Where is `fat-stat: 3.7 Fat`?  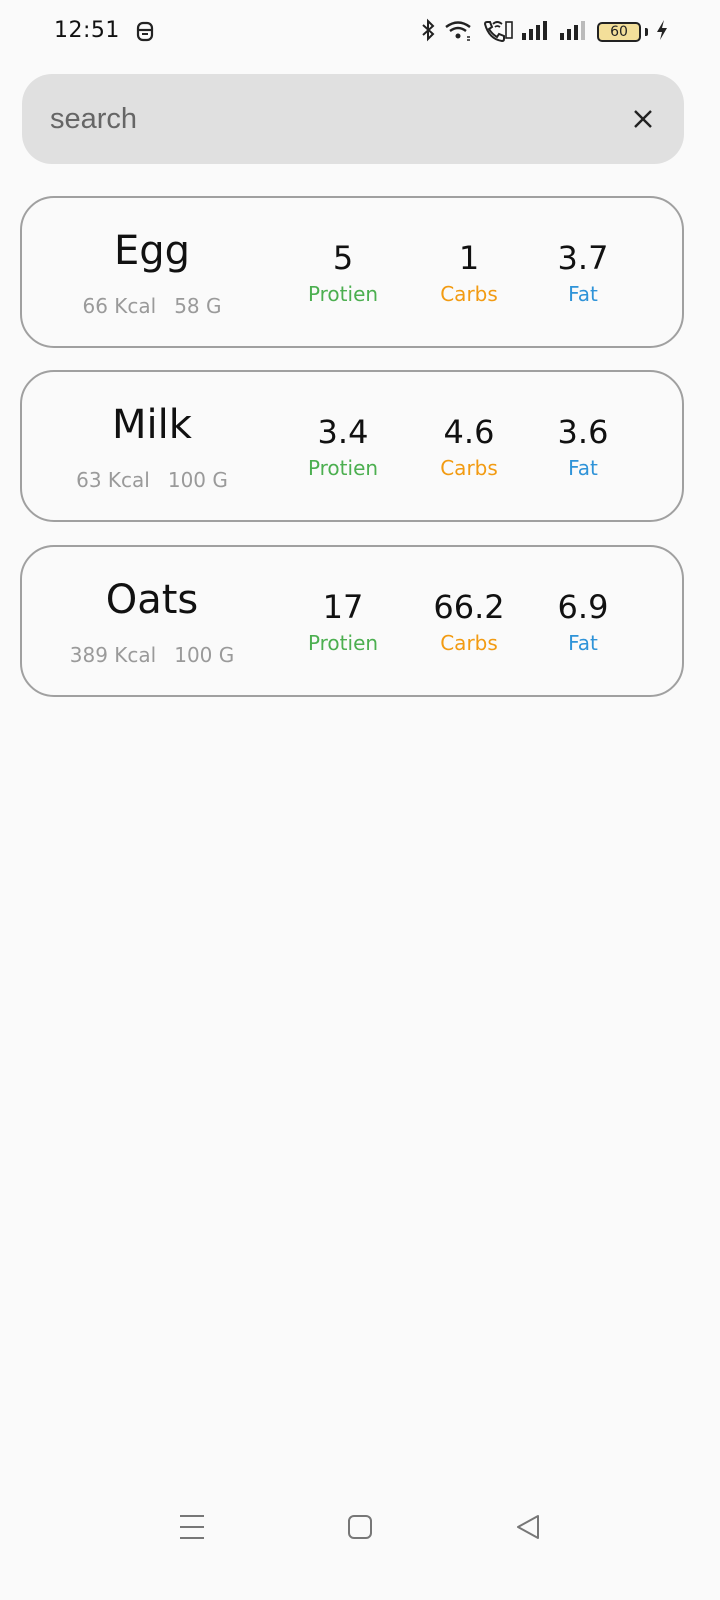
fat-stat: 3.7 Fat is located at coordinates (583, 271).